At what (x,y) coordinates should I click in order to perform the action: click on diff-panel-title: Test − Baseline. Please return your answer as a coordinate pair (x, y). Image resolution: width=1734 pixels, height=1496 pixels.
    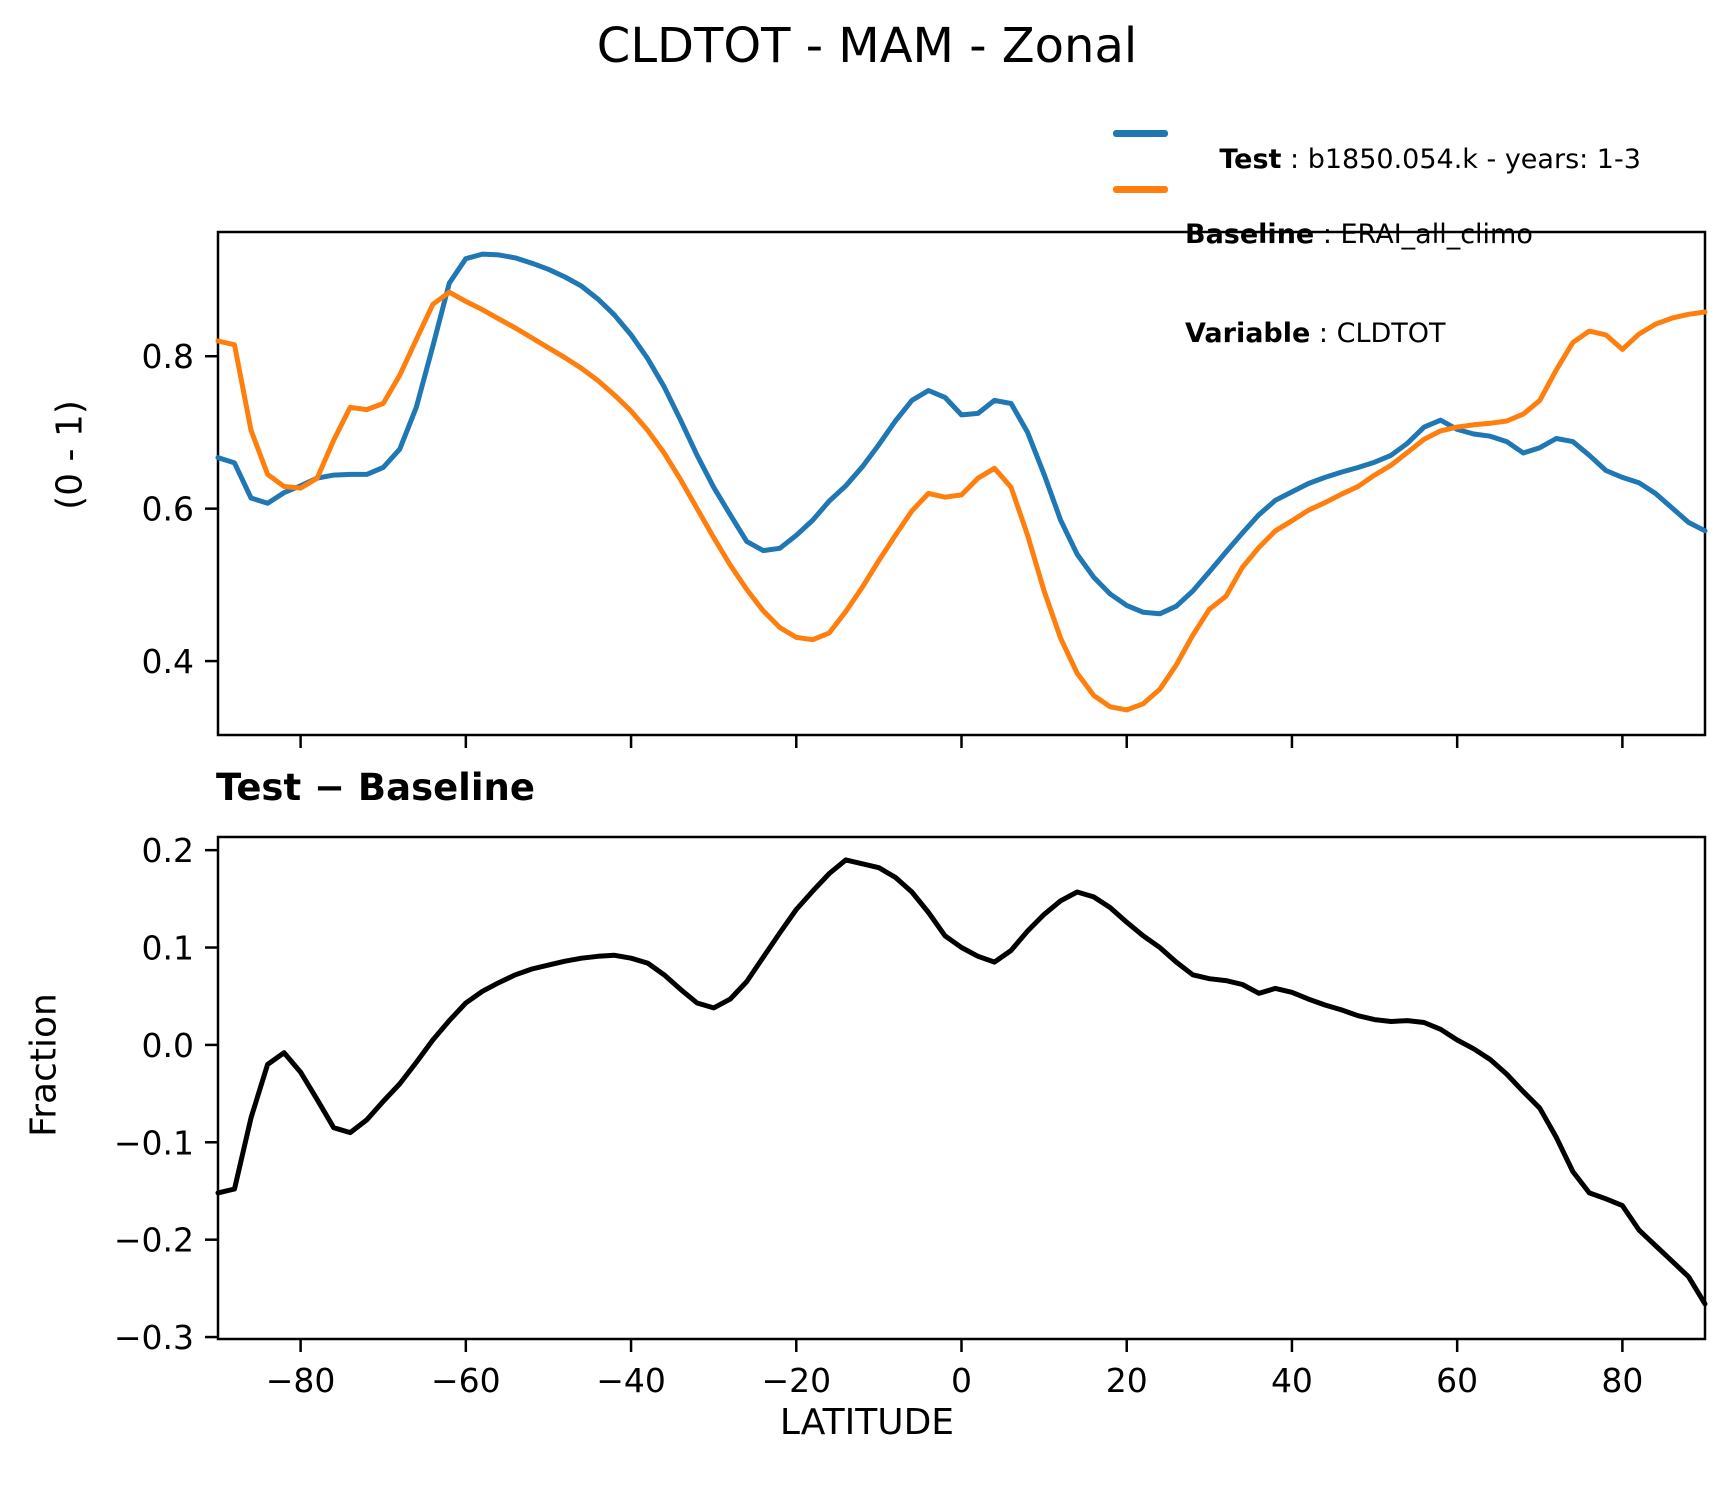
    Looking at the image, I should click on (375, 787).